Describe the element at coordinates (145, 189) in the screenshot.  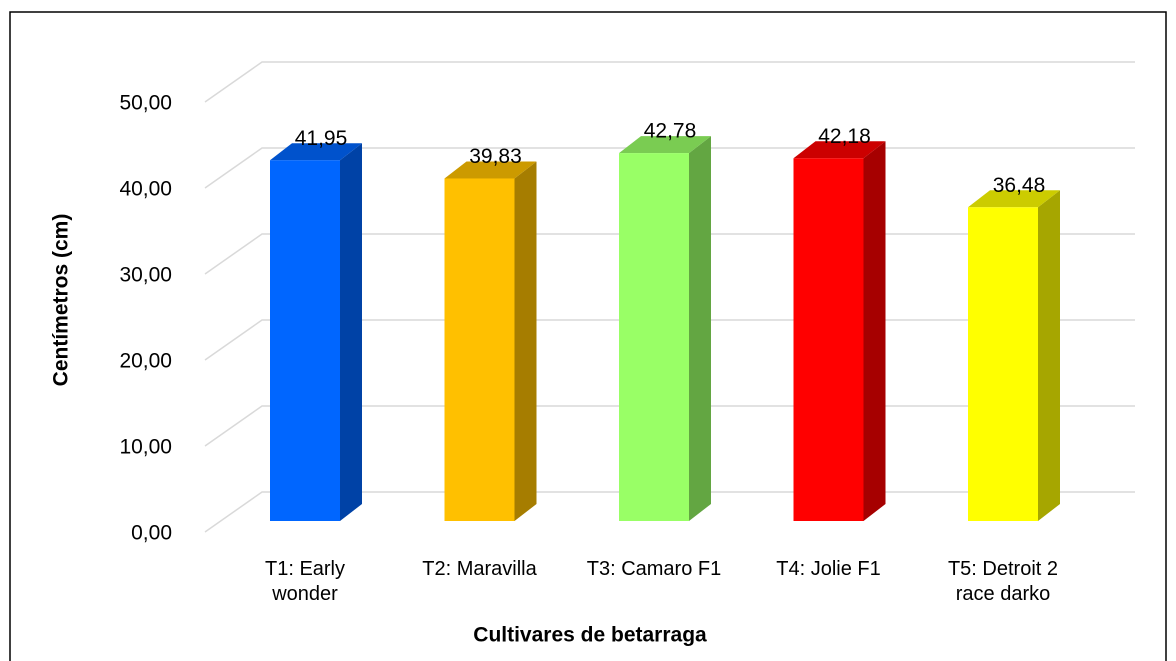
I see `y-tick-label: 40,00` at that location.